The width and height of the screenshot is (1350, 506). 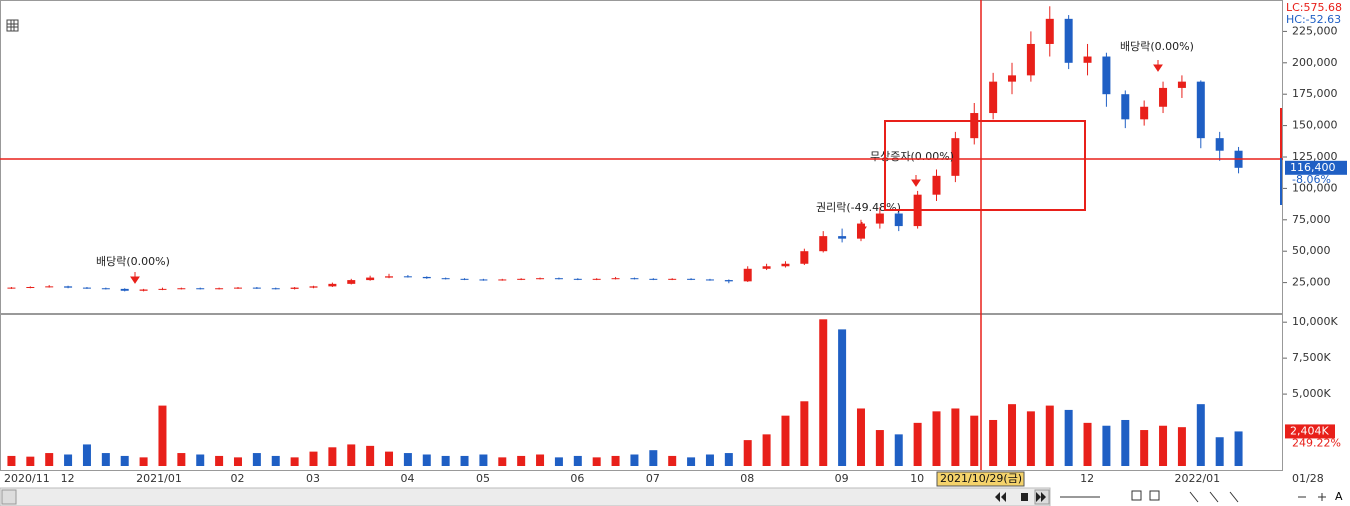 I want to click on last-price-box, so click(x=1316, y=167).